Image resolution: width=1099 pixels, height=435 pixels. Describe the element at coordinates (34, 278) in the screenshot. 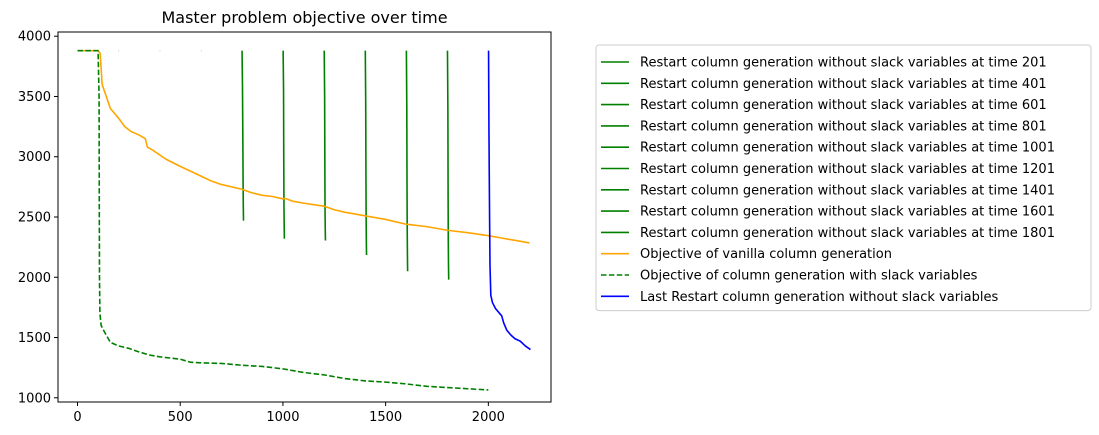

I see `y-tick-label: 2000` at that location.